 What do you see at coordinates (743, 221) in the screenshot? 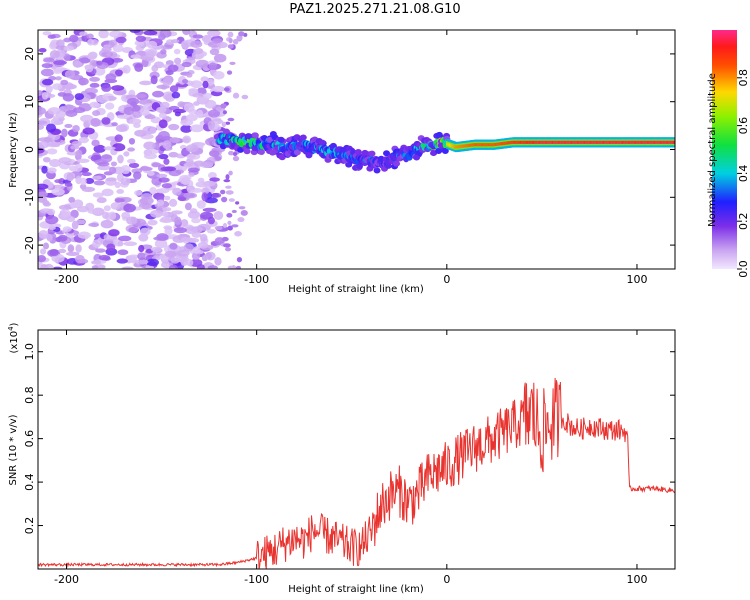
I see `colorbar-tick-label: 0.2` at bounding box center [743, 221].